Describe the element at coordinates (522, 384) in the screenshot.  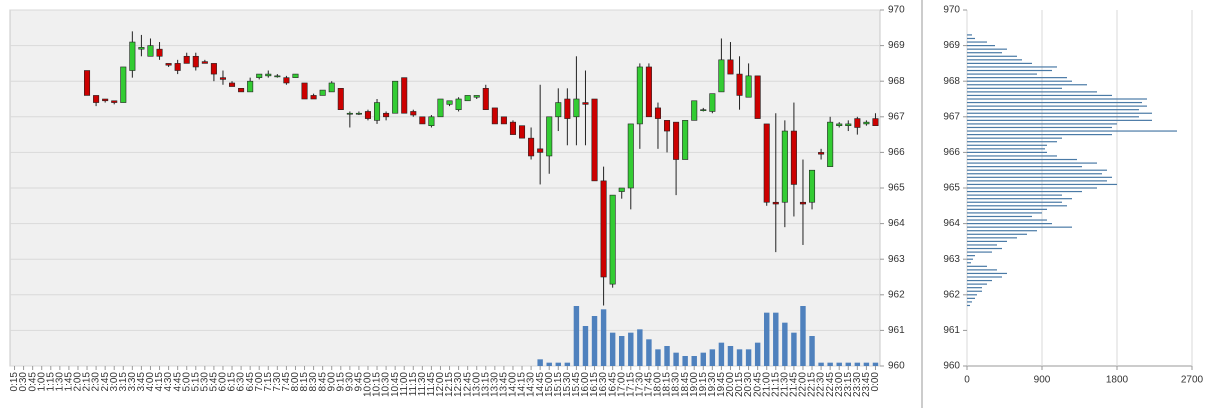
I see `x-tick-label: 14:15` at that location.